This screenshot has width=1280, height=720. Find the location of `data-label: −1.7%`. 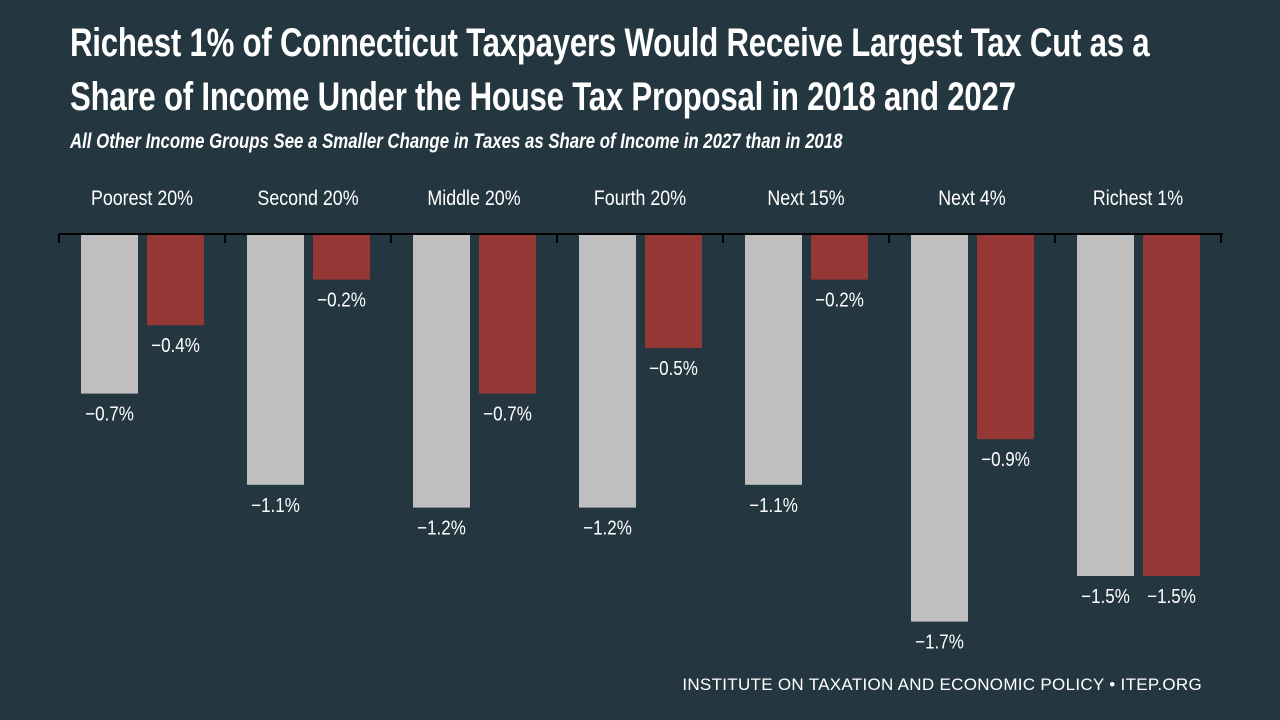

data-label: −1.7% is located at coordinates (939, 641).